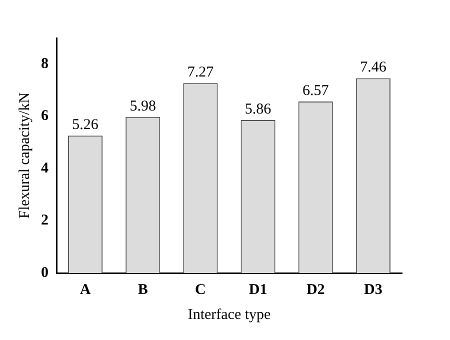 This screenshot has height=340, width=450. Describe the element at coordinates (44, 220) in the screenshot. I see `y-tick-label: 2` at that location.